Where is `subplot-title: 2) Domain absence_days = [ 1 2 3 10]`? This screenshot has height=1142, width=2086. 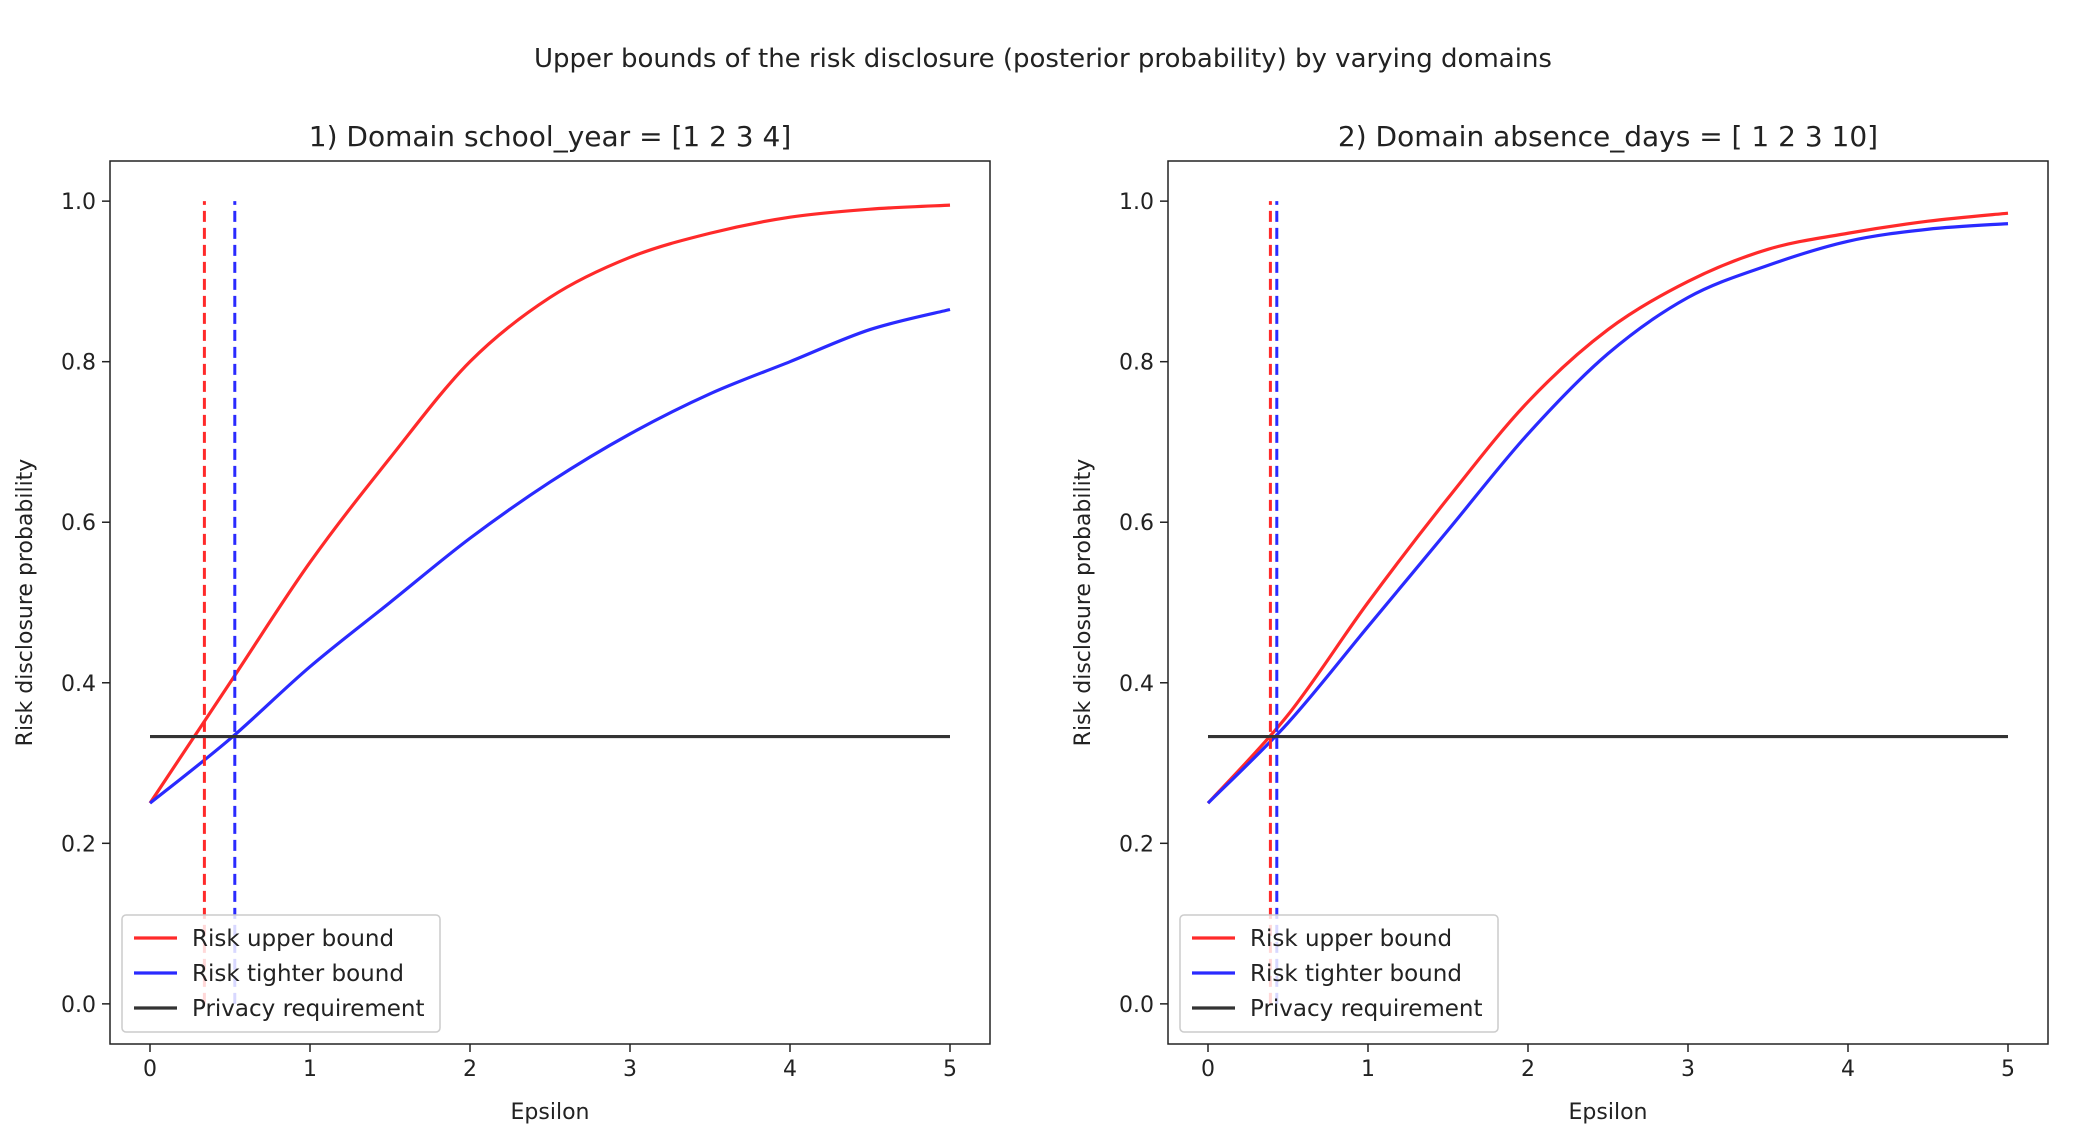 subplot-title: 2) Domain absence_days = [ 1 2 3 10] is located at coordinates (1608, 136).